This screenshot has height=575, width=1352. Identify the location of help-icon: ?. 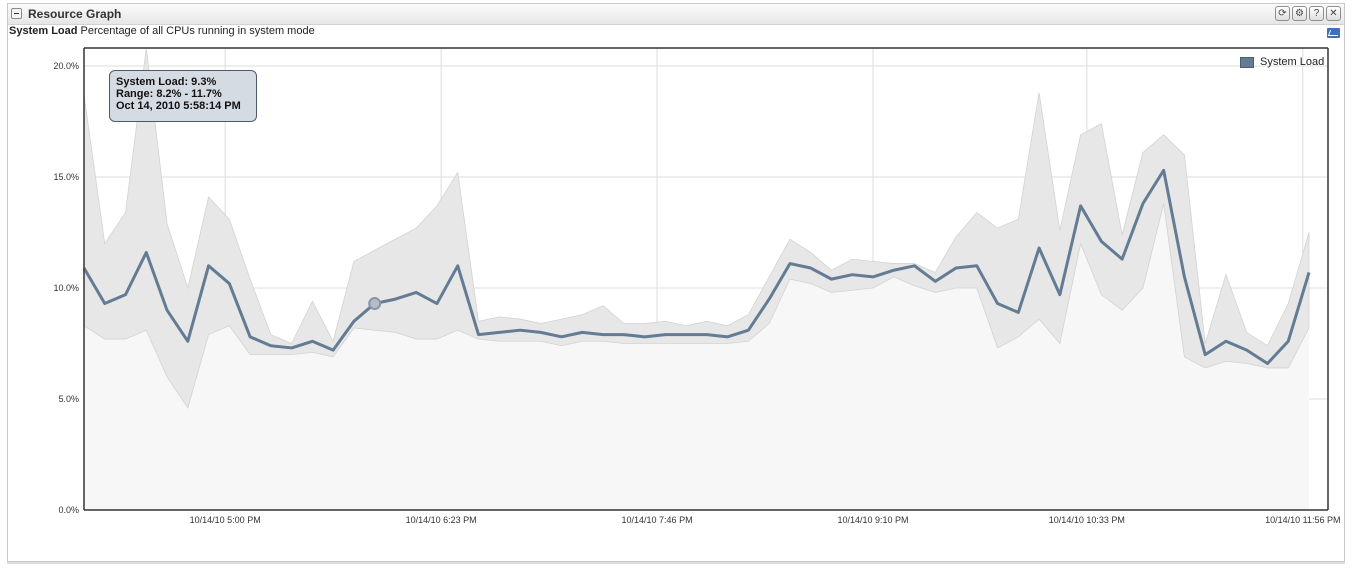
(1316, 13).